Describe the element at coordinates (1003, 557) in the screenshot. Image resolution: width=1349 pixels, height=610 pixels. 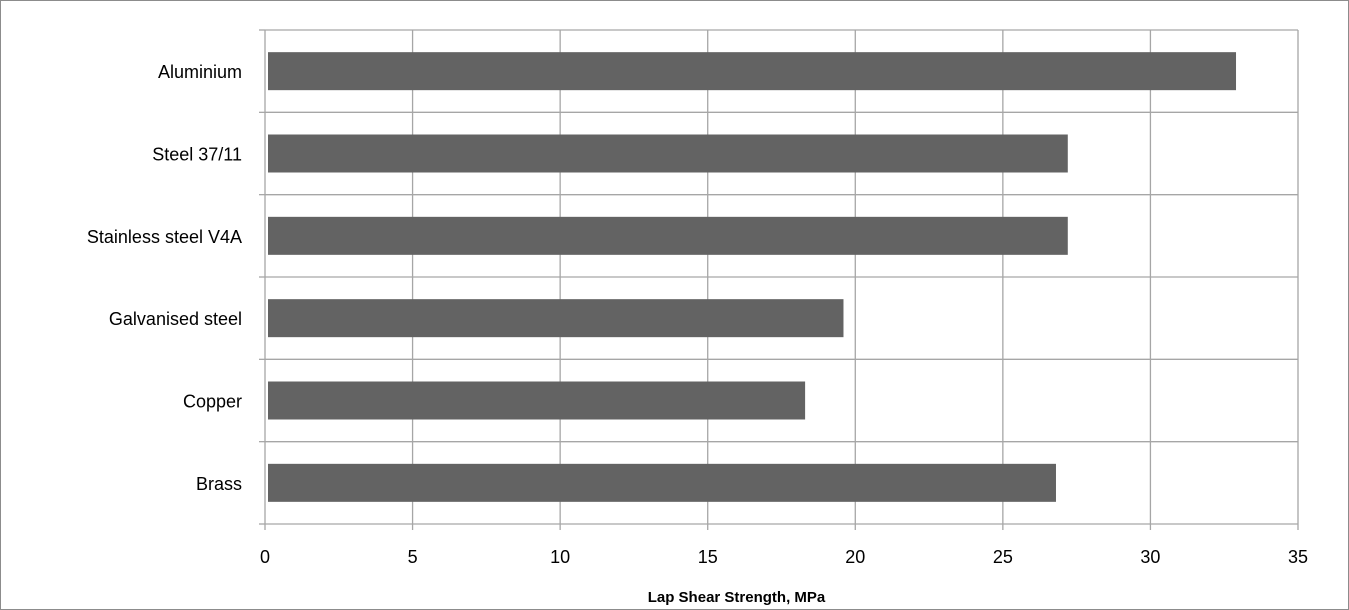
I see `x-tick-label: 25` at that location.